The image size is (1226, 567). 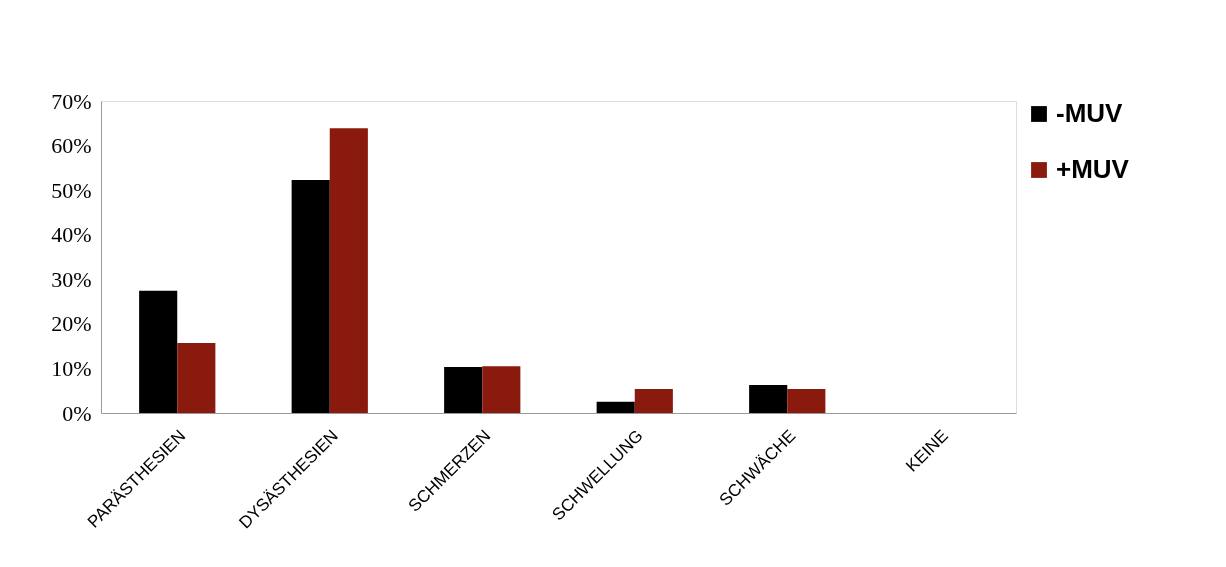 What do you see at coordinates (71, 190) in the screenshot?
I see `y-tick-label: 50%` at bounding box center [71, 190].